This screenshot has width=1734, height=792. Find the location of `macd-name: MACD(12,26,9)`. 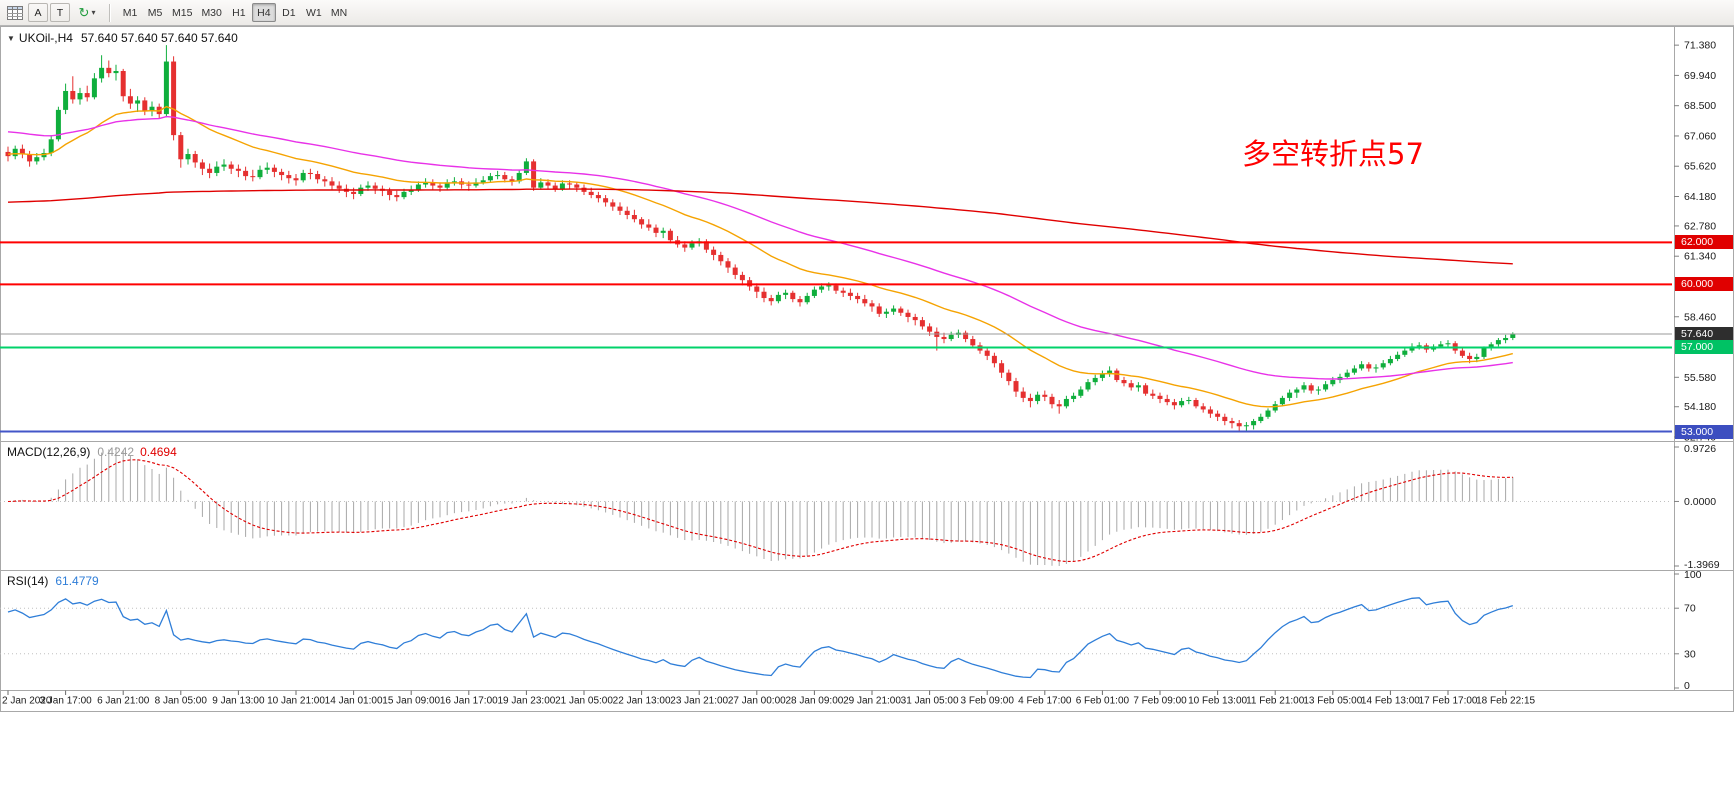

macd-name: MACD(12,26,9) is located at coordinates (49, 452).